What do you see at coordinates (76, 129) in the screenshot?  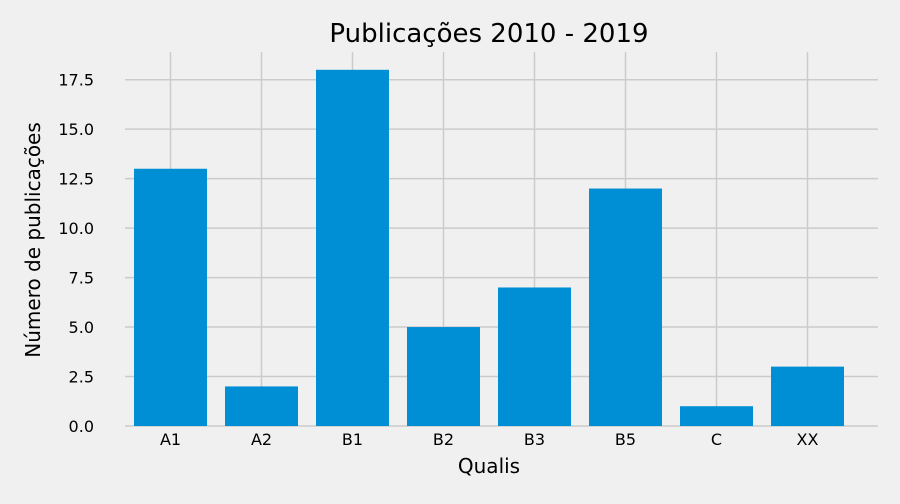 I see `y-tick-label: 15.0` at bounding box center [76, 129].